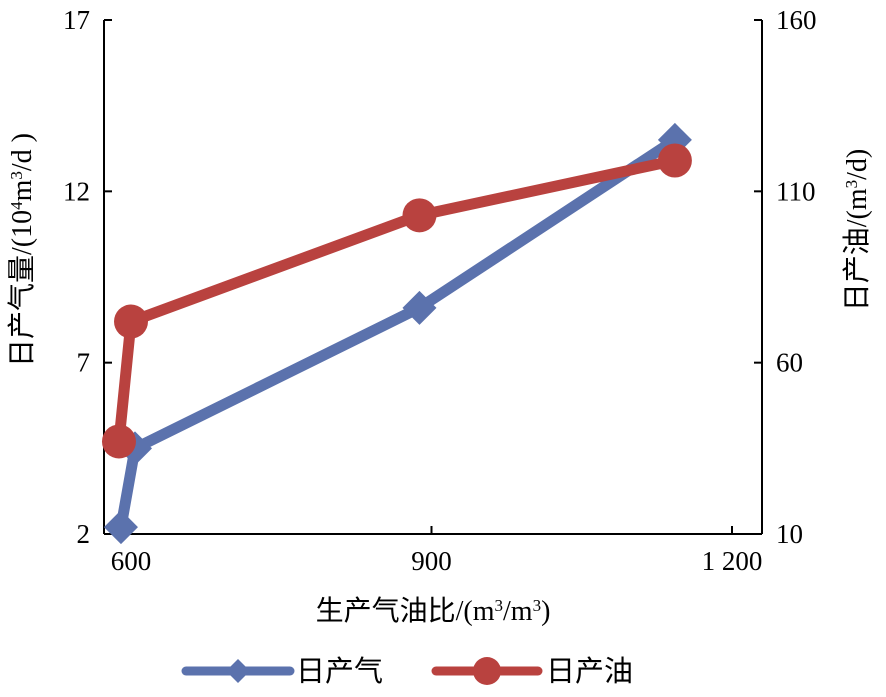 This screenshot has width=886, height=697. I want to click on legend-marker-daily-oil, so click(487, 671).